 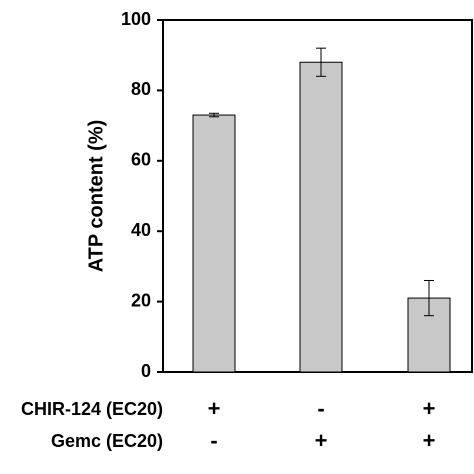 I want to click on y-tick-label: 80, so click(x=141, y=89).